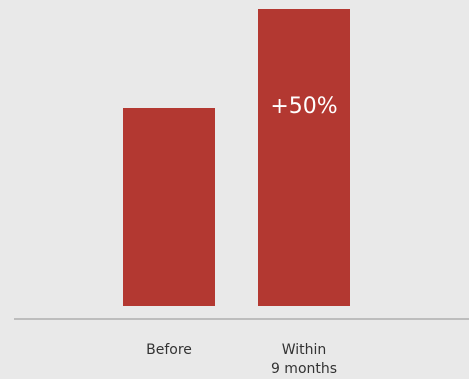 This screenshot has width=469, height=379. I want to click on data-label-1: +50%, so click(303, 106).